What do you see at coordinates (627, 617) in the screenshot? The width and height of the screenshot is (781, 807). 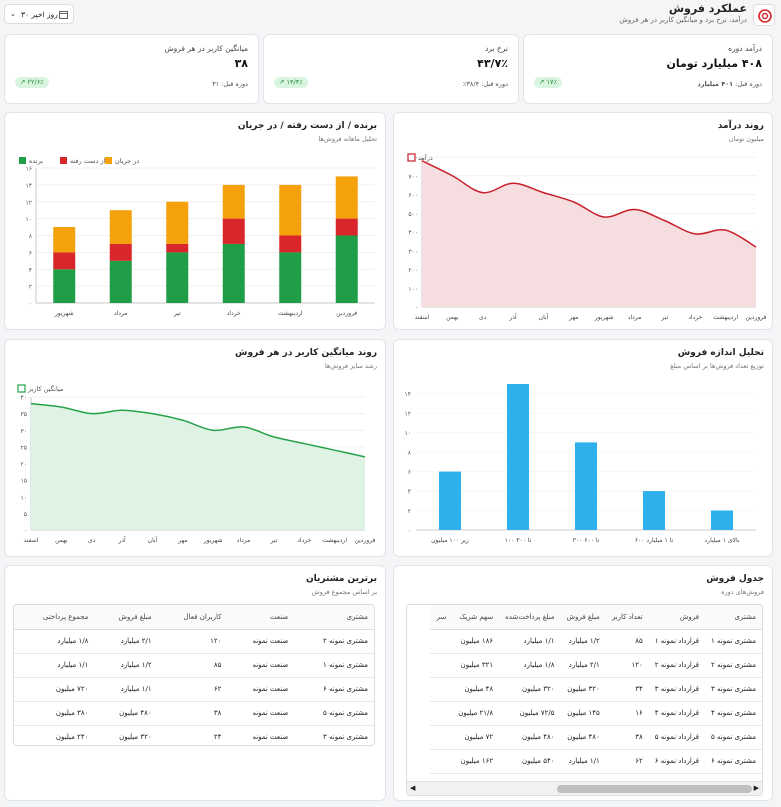 I see `deals-column-header: تعداد کاربر` at bounding box center [627, 617].